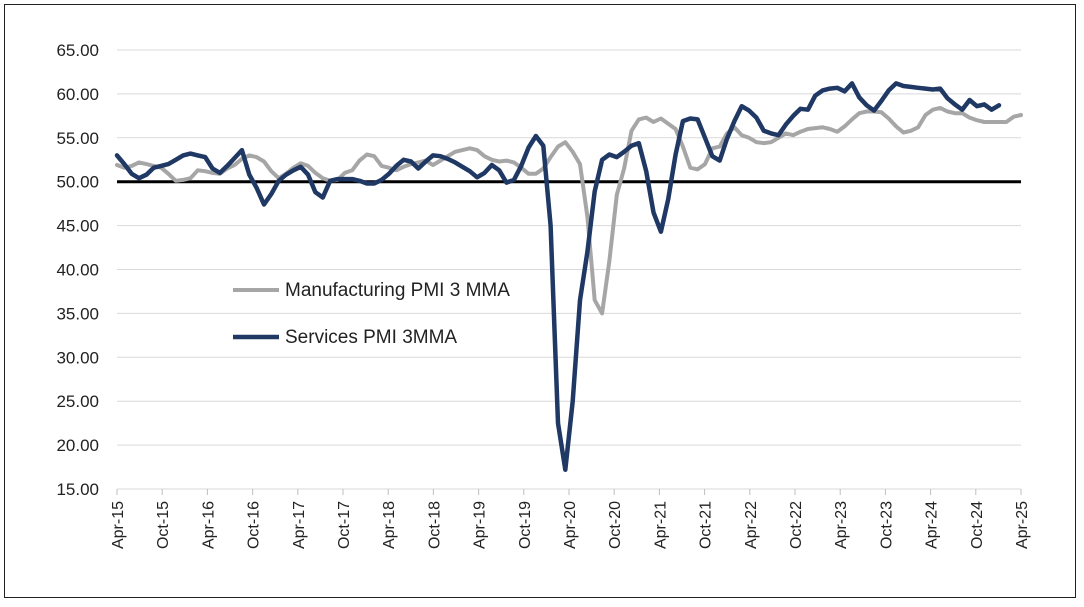 Image resolution: width=1084 pixels, height=607 pixels. Describe the element at coordinates (751, 525) in the screenshot. I see `x-tick-label: Apr-22` at that location.